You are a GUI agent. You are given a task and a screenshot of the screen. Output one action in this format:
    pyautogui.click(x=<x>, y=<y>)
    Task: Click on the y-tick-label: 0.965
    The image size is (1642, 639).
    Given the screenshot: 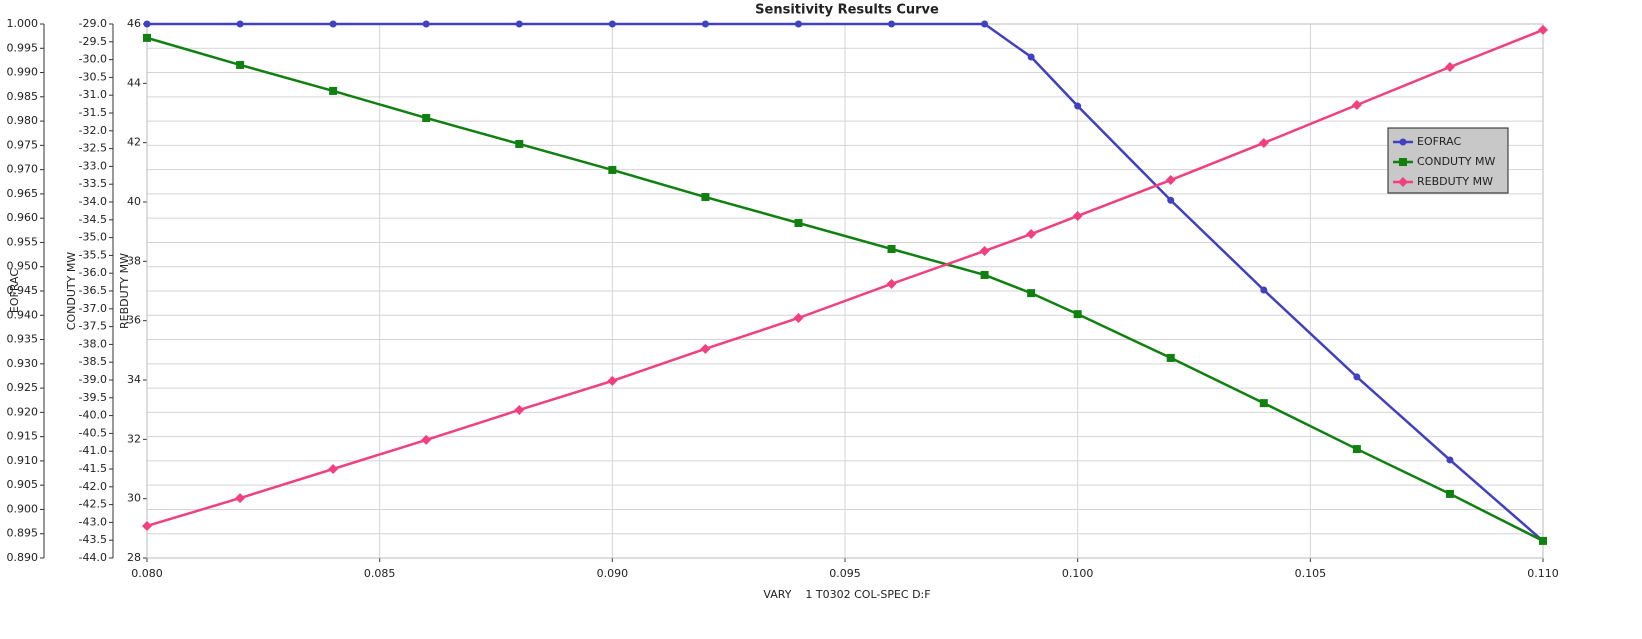 What is the action you would take?
    pyautogui.click(x=23, y=193)
    